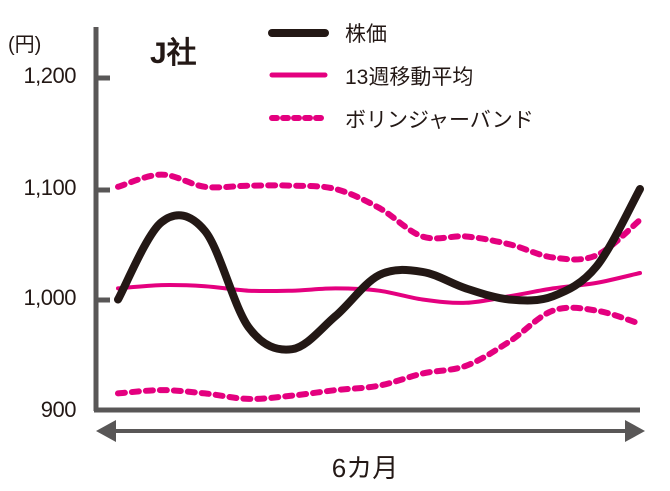 This screenshot has width=670, height=491. I want to click on x-axis-label: 6カ月, so click(365, 468).